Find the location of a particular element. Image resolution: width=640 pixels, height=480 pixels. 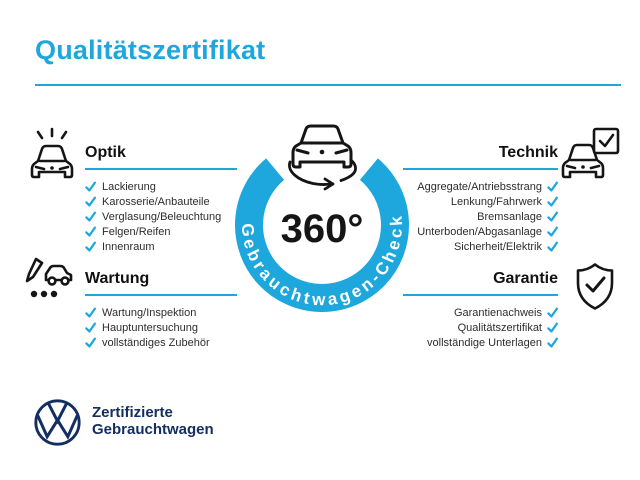

checklist-item-label: Unterboden/Abgasanlage is located at coordinates (479, 231).